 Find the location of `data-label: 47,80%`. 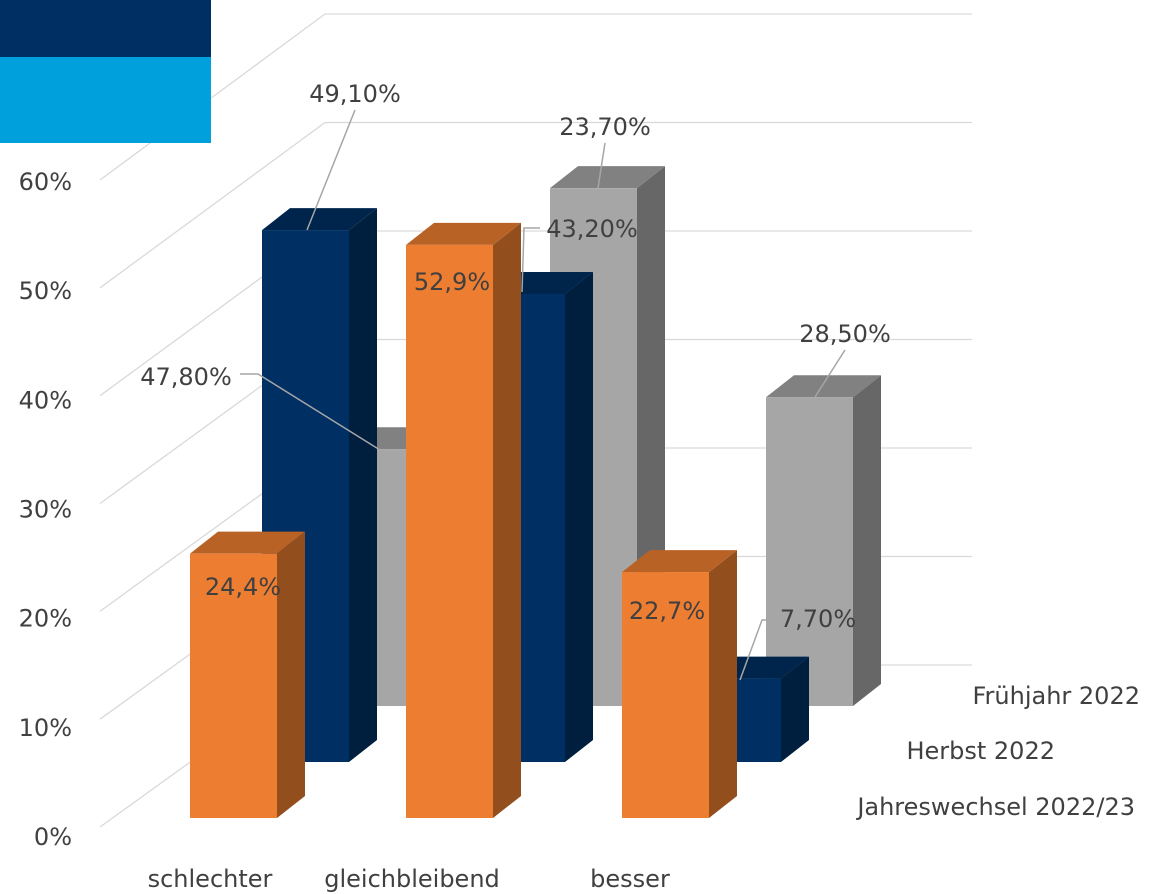

data-label: 47,80% is located at coordinates (186, 377).